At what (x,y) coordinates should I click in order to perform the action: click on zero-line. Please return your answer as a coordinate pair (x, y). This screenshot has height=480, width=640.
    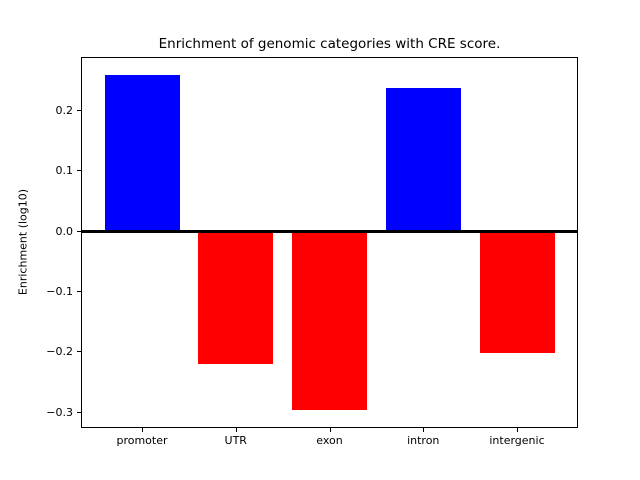
    Looking at the image, I should click on (329, 231).